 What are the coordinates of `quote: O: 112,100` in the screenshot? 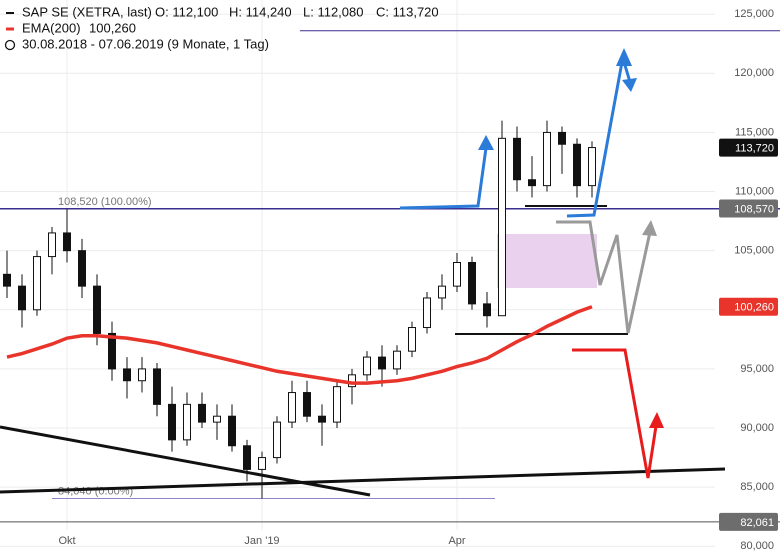 It's located at (186, 11).